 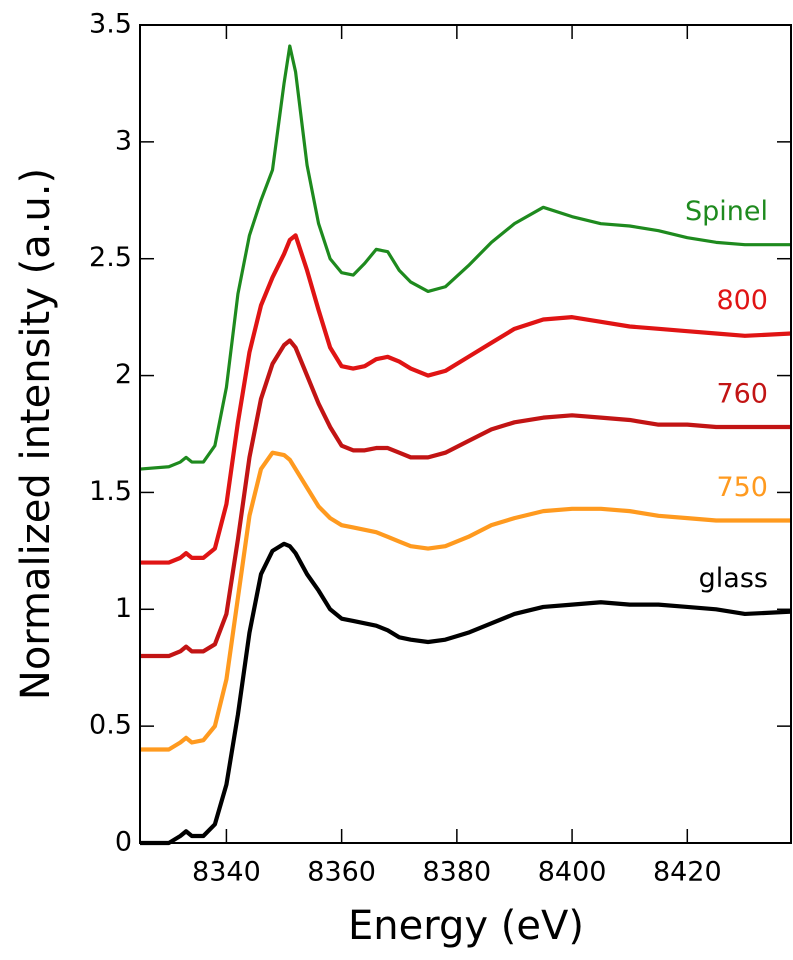 I want to click on y-tick-label: 2, so click(x=123, y=374).